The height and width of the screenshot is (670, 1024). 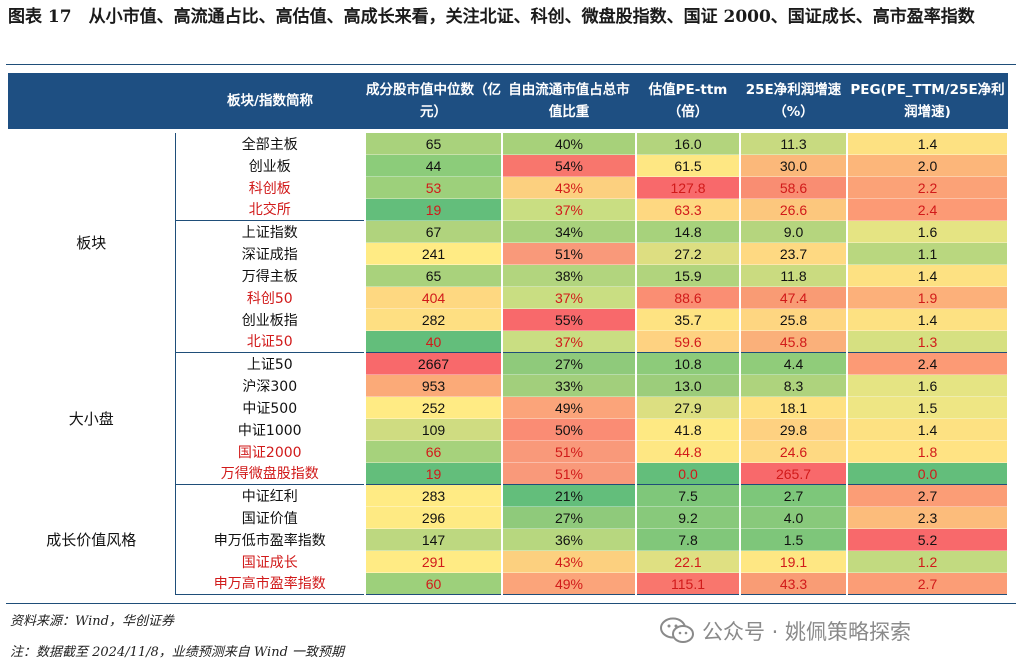 What do you see at coordinates (434, 429) in the screenshot?
I see `cell-mcap: 109` at bounding box center [434, 429].